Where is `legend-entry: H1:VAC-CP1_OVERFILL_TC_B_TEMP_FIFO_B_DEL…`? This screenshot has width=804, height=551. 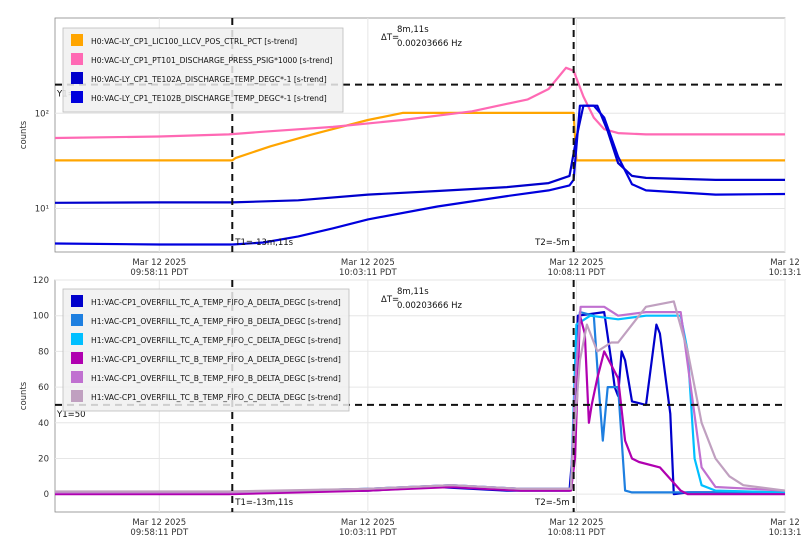 legend-entry: H1:VAC-CP1_OVERFILL_TC_B_TEMP_FIFO_B_DEL… is located at coordinates (216, 378).